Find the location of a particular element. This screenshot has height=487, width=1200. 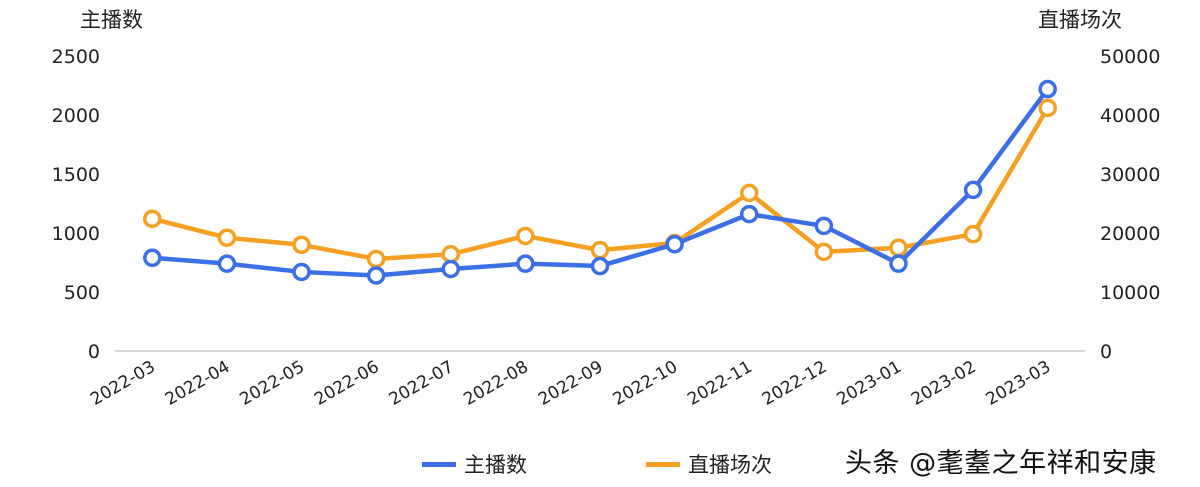

left-axis-title: 主播数 is located at coordinates (111, 20).